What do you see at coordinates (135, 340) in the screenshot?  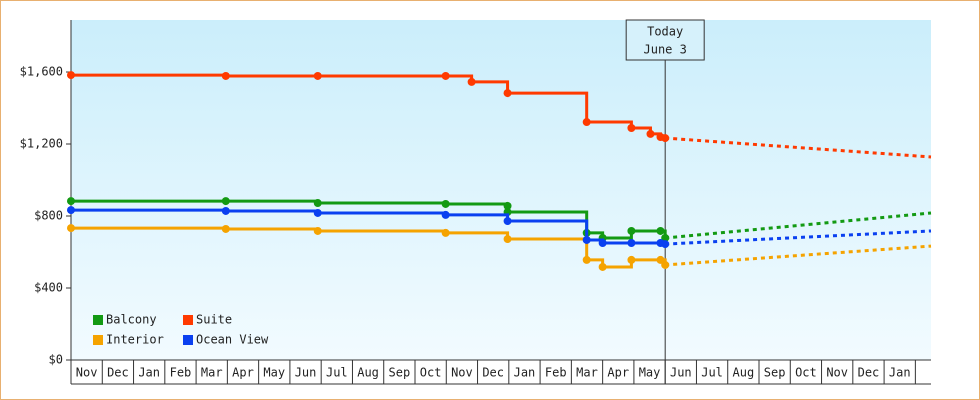 I see `legend-label: Interior` at bounding box center [135, 340].